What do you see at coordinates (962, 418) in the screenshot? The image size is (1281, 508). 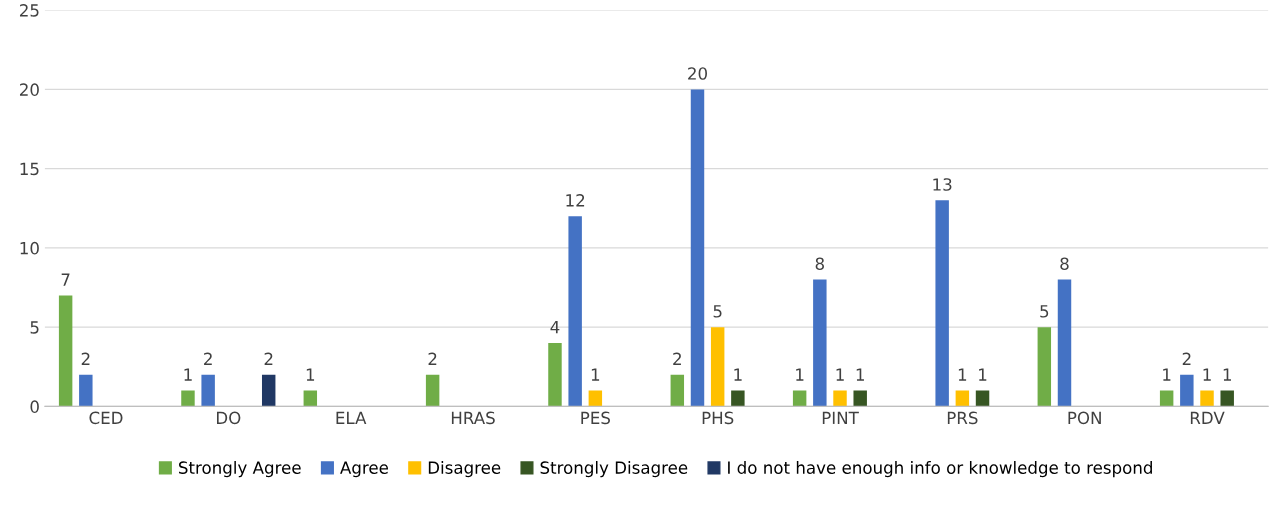 I see `x-tick-label: PRS` at bounding box center [962, 418].